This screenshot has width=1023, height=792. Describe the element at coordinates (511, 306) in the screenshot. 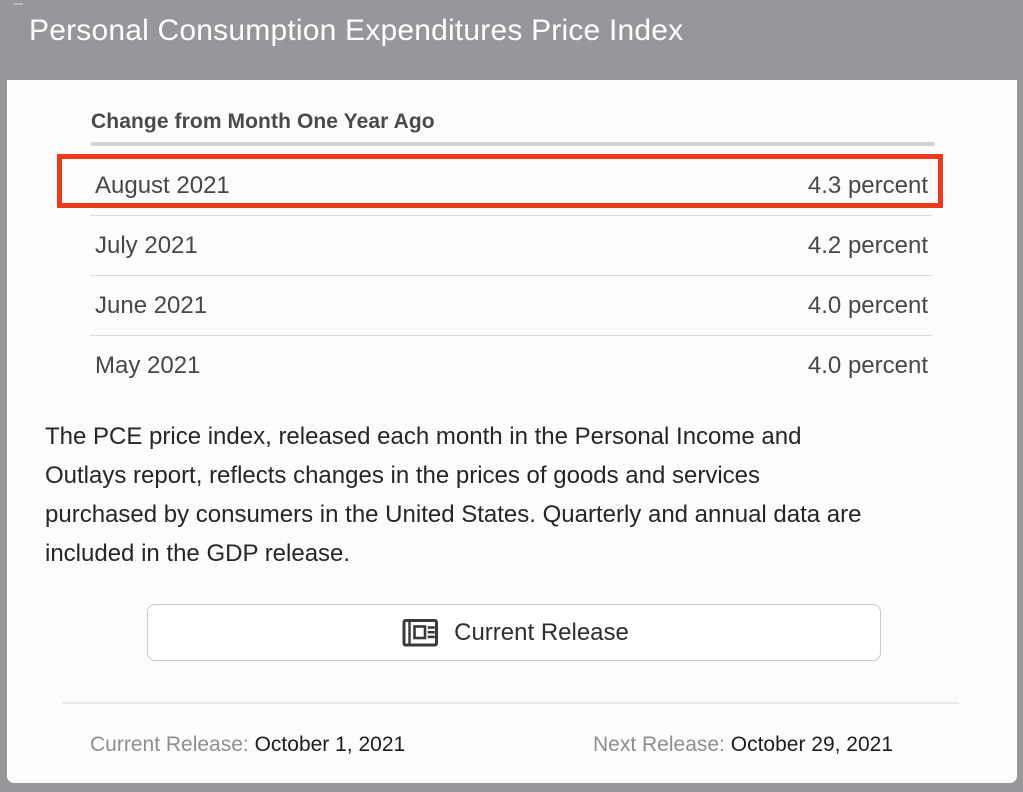

I see `table-row-june-2021: June 2021 4.0 percent` at that location.